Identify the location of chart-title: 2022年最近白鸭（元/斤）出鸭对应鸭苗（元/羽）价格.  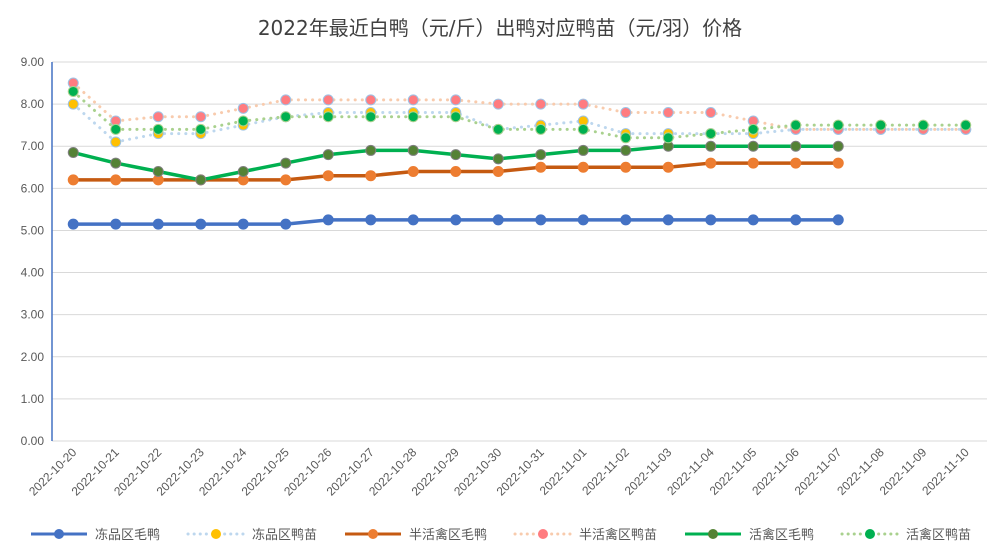
(500, 28).